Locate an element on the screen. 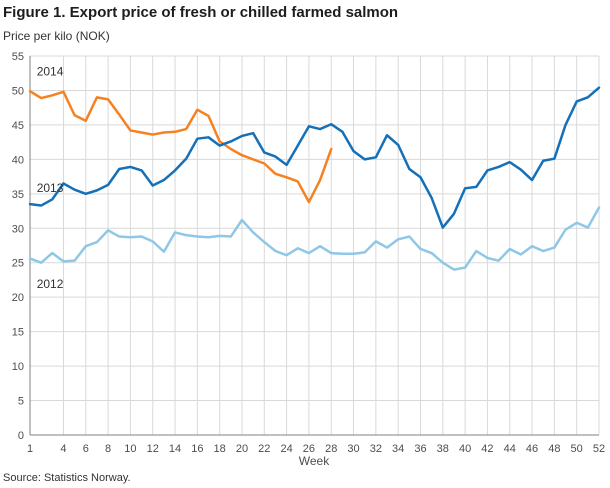 The image size is (610, 488). series-label-2014: 2014 is located at coordinates (50, 71).